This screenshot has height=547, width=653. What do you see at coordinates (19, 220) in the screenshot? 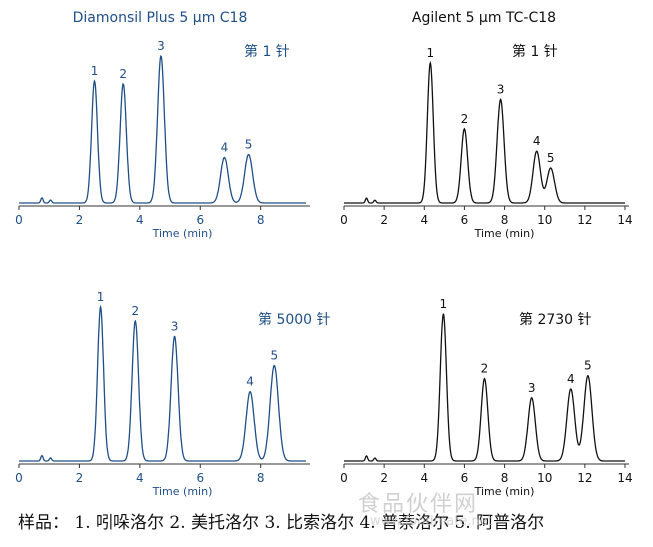
I see `panel-1-x-tick-label: 0` at bounding box center [19, 220].